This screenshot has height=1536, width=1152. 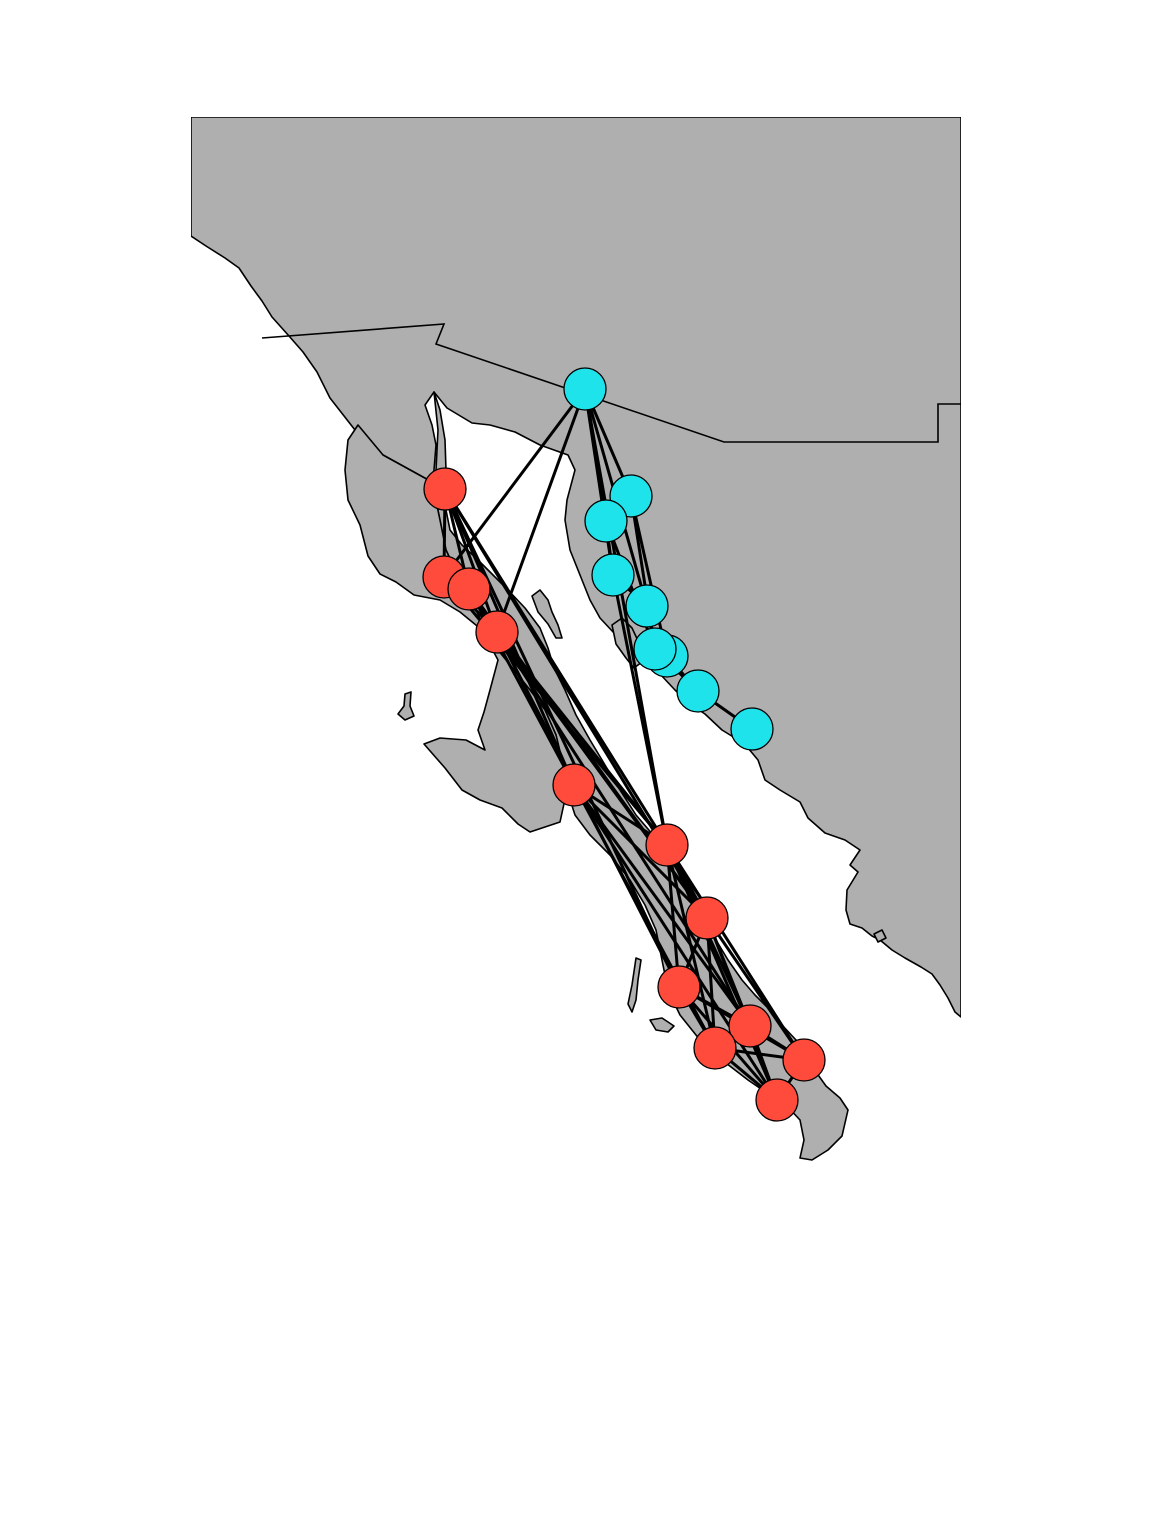 I want to click on isla-magdalena, so click(x=634, y=985).